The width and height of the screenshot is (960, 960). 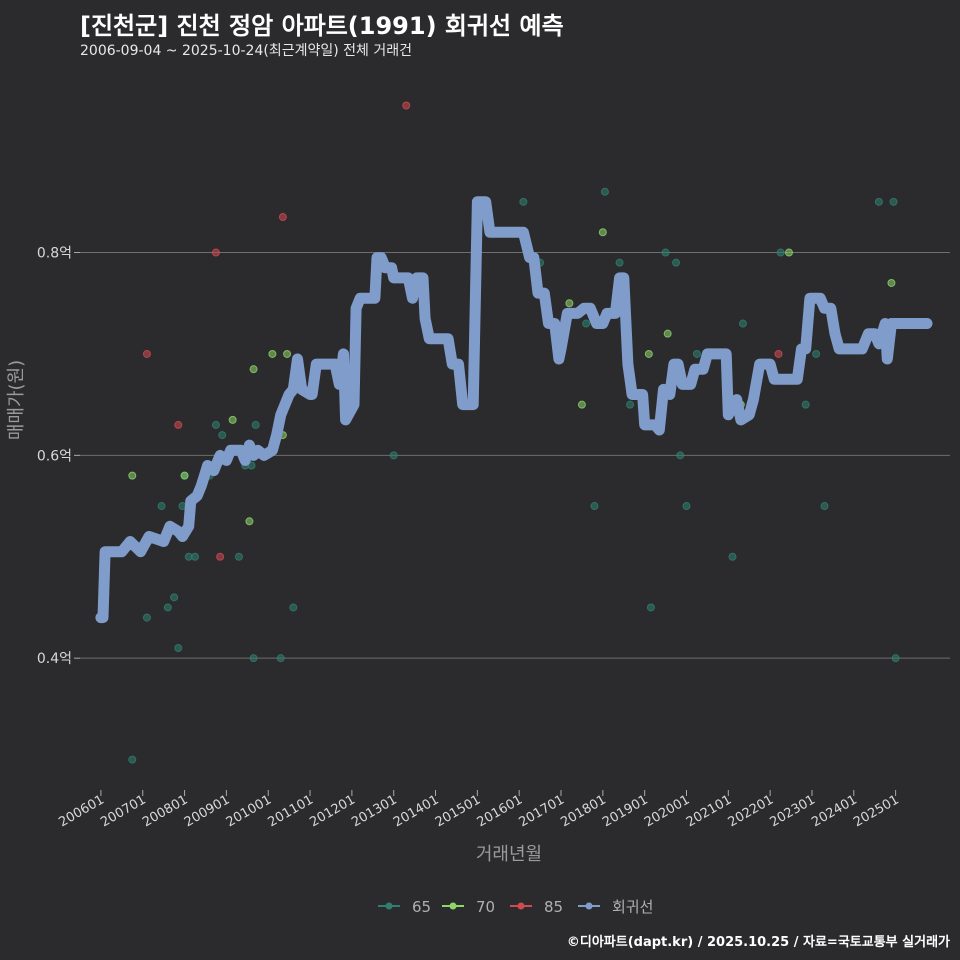 What do you see at coordinates (542, 811) in the screenshot?
I see `x-tick-label: 201701` at bounding box center [542, 811].